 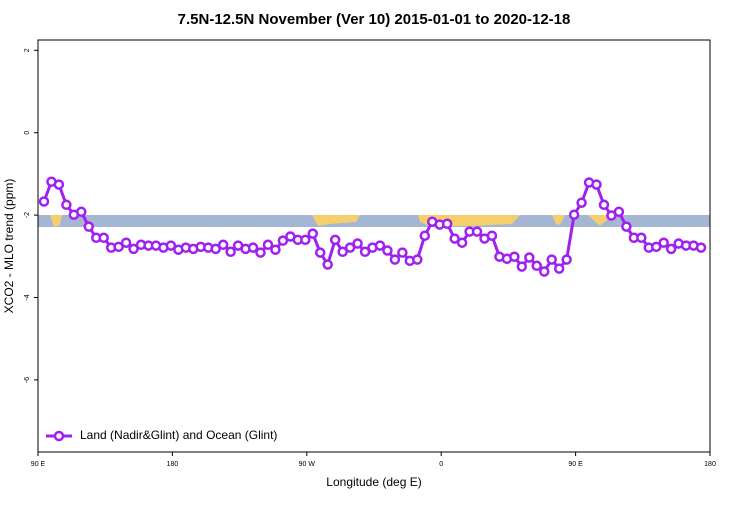 What do you see at coordinates (178, 435) in the screenshot?
I see `legend-label: Land (Nadir&Glint) and Ocean (Glint)` at bounding box center [178, 435].